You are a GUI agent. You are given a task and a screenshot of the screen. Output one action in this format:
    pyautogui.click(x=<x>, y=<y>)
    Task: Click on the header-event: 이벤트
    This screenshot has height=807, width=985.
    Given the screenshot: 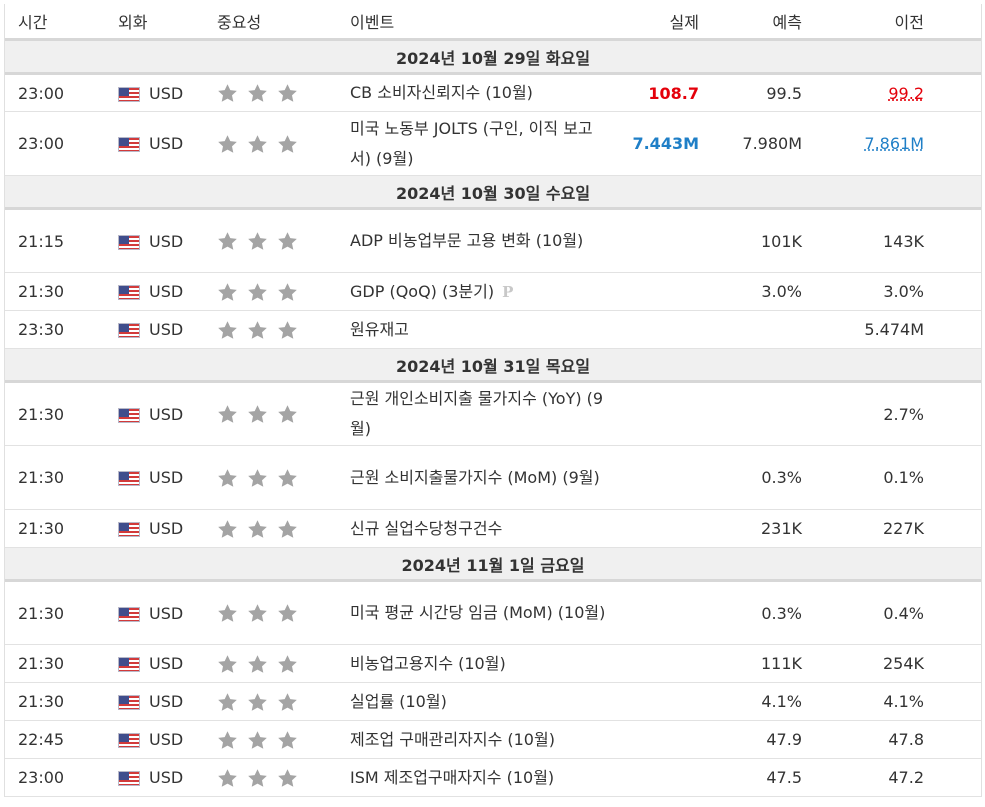 What is the action you would take?
    pyautogui.click(x=479, y=22)
    